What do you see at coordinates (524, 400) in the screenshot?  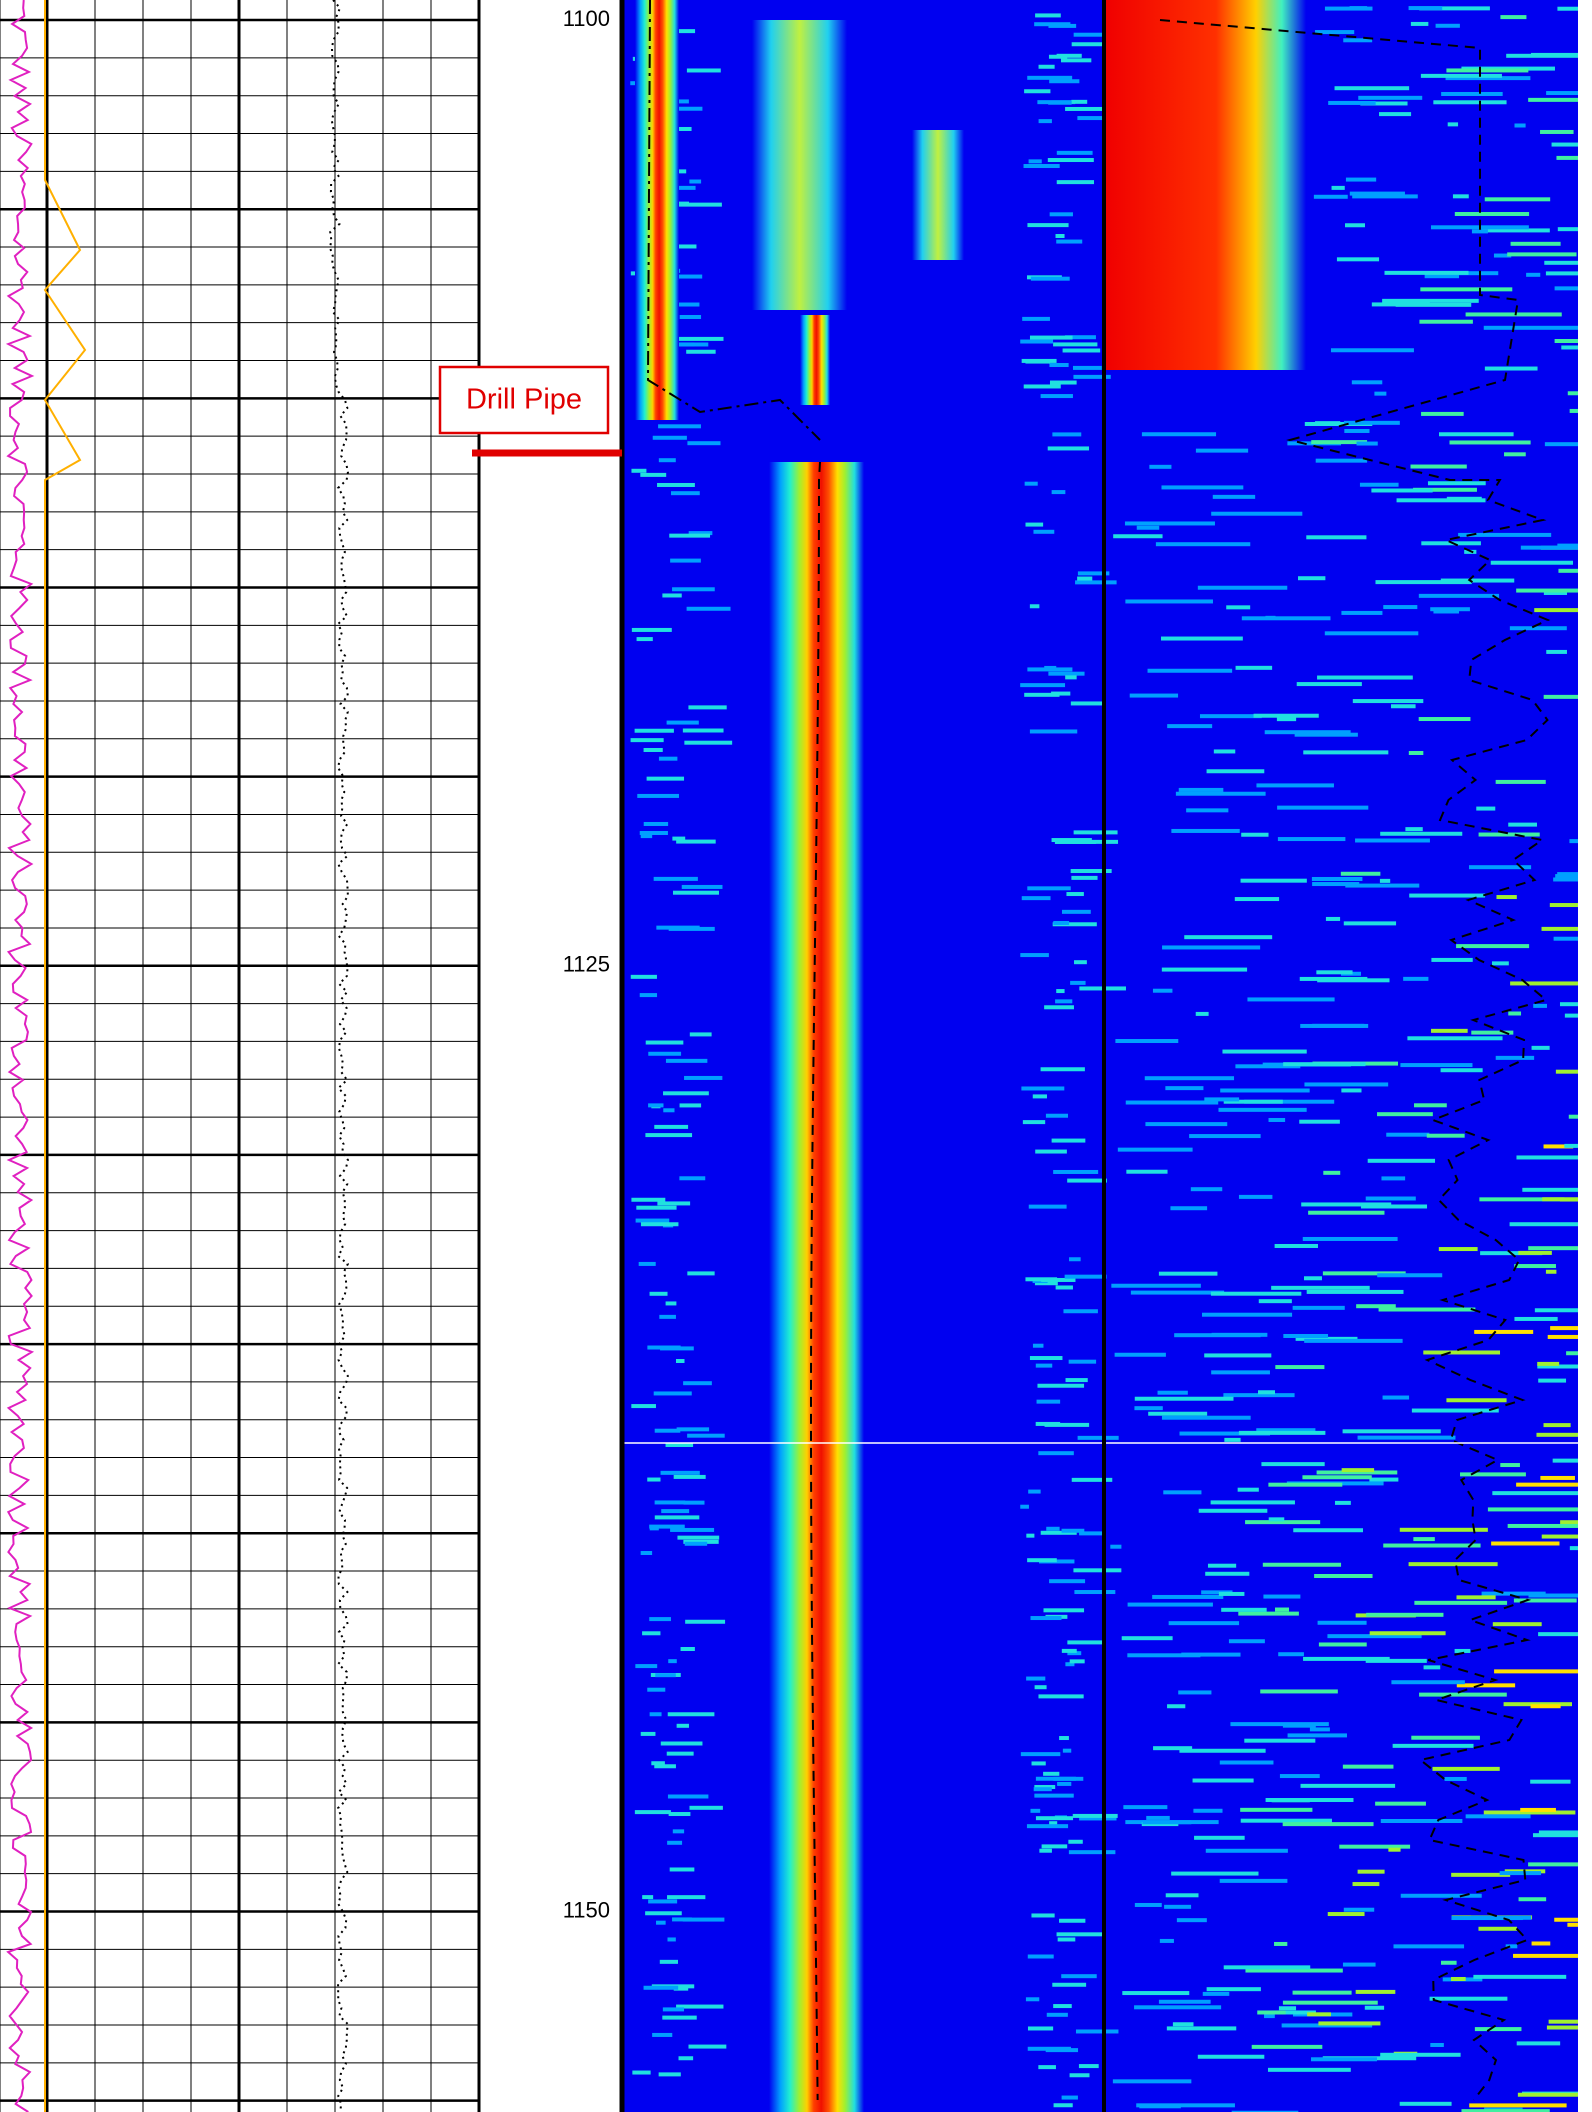 I see `annotation: Drill Pipe` at bounding box center [524, 400].